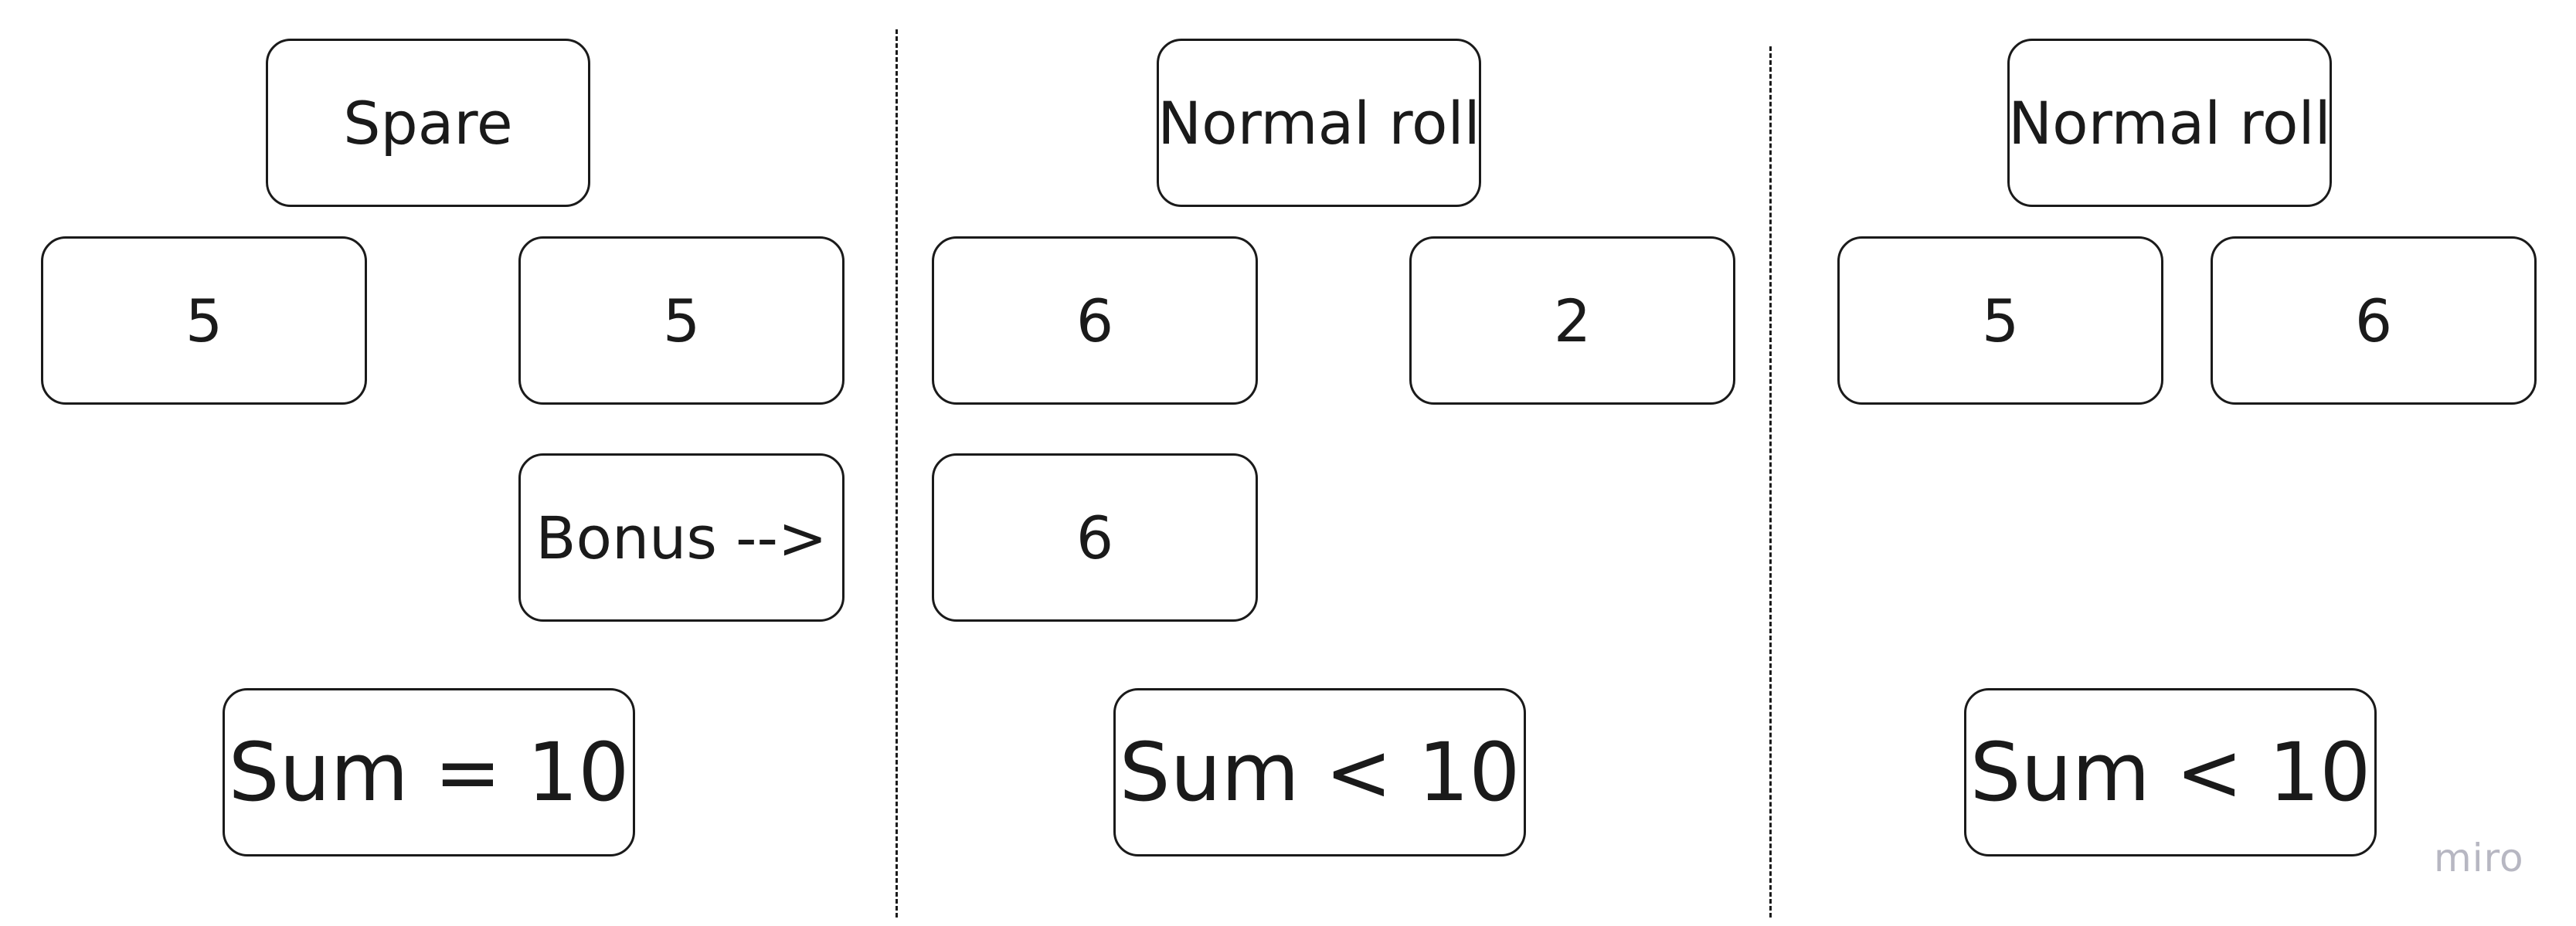  I want to click on roll-2-card: 2, so click(1572, 320).